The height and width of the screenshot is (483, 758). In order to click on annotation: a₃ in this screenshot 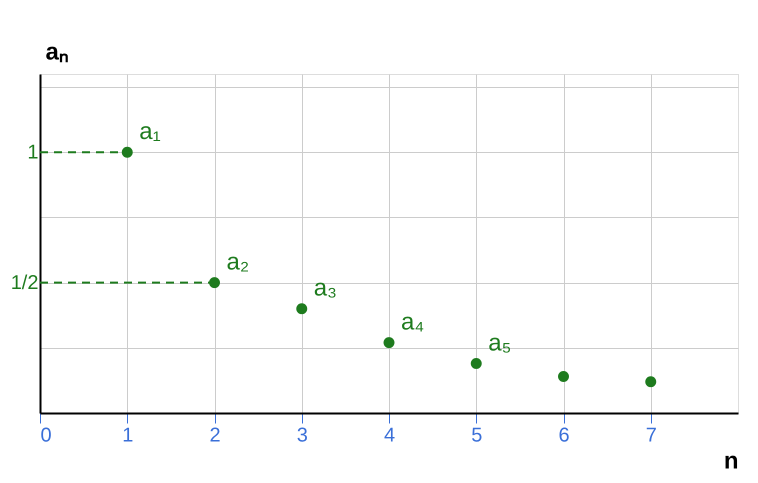, I will do `click(325, 288)`.